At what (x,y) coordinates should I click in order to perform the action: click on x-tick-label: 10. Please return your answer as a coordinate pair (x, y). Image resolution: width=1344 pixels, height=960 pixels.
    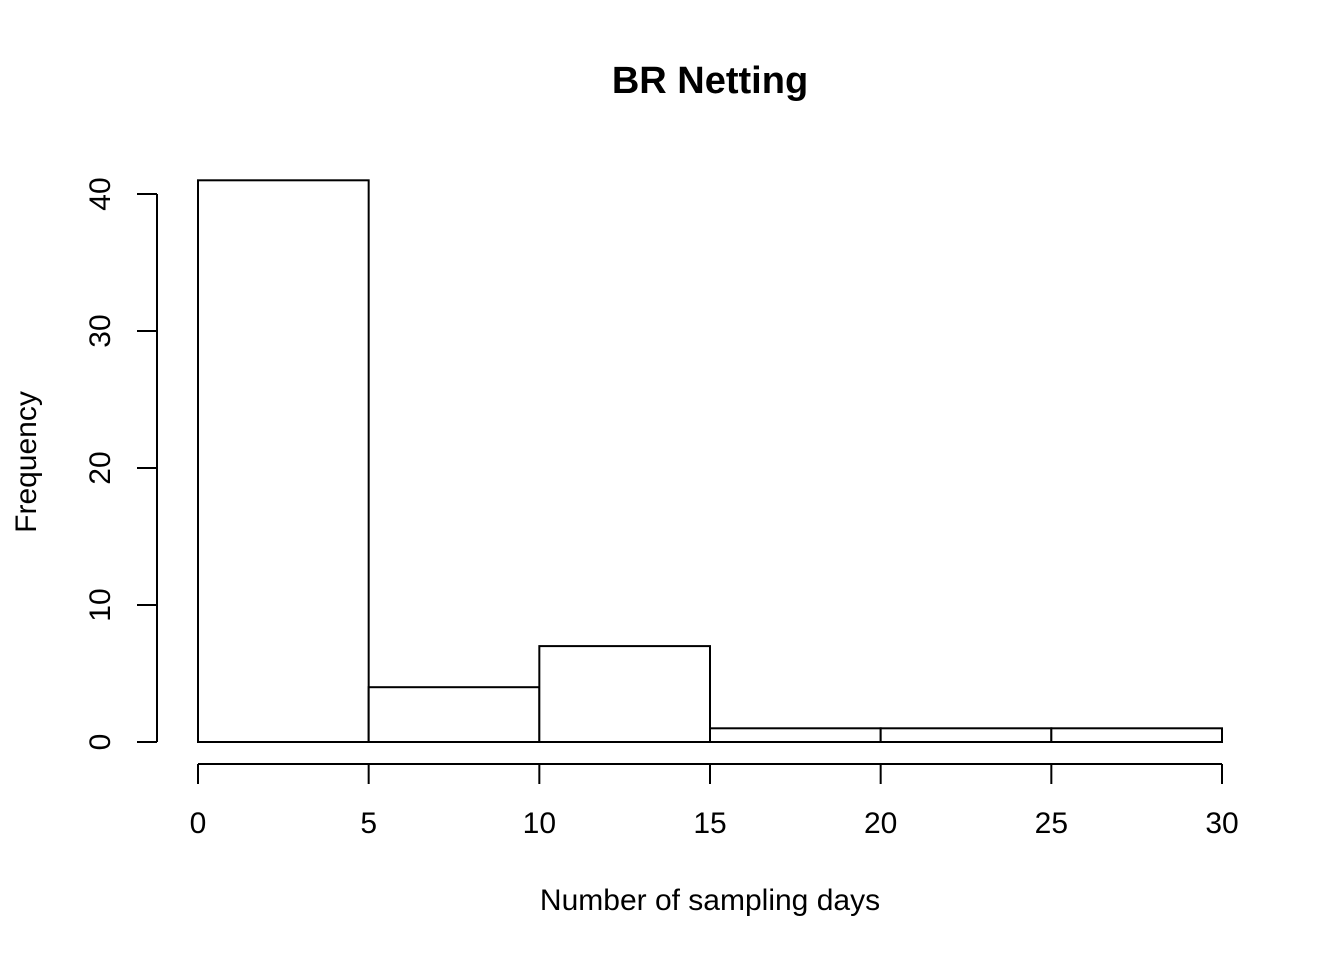
    Looking at the image, I should click on (539, 823).